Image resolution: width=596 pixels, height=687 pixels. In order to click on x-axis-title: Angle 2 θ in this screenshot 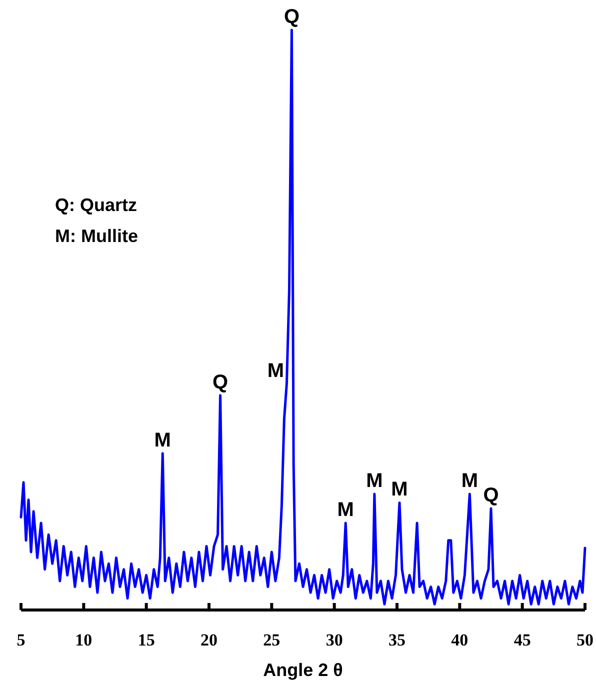, I will do `click(303, 670)`.